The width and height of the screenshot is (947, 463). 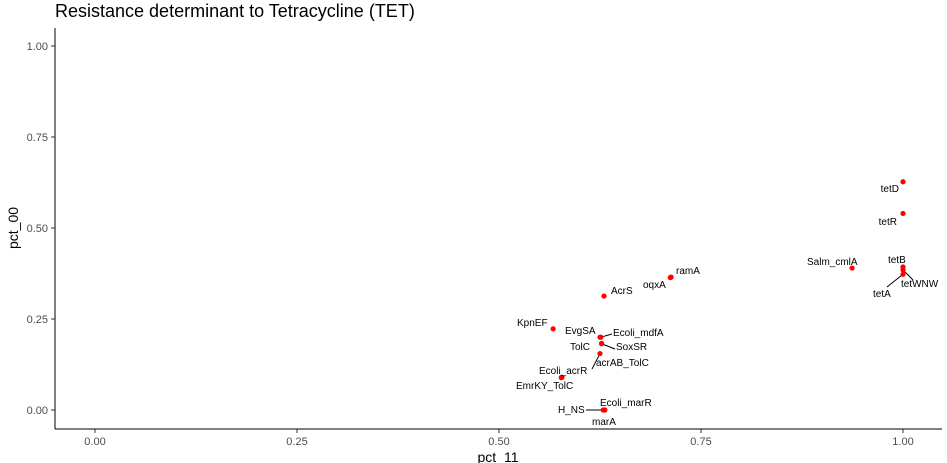 What do you see at coordinates (700, 442) in the screenshot?
I see `x-tick-label: 0.75` at bounding box center [700, 442].